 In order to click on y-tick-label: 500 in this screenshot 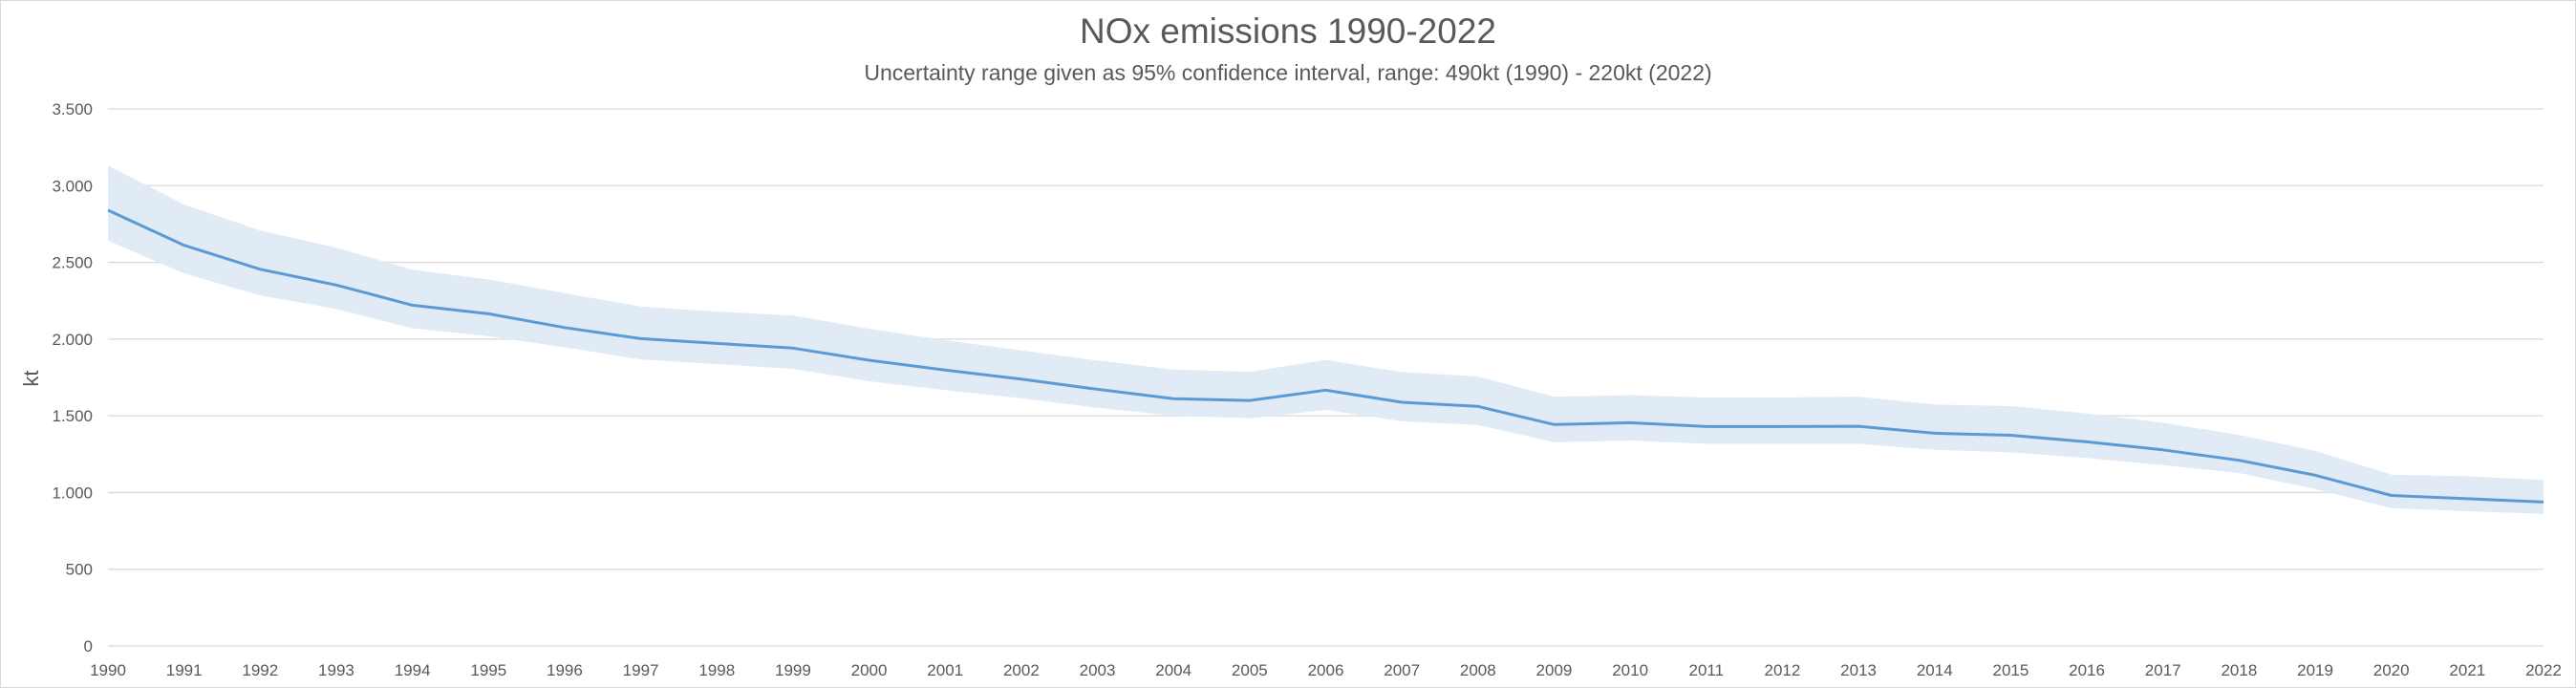, I will do `click(79, 570)`.